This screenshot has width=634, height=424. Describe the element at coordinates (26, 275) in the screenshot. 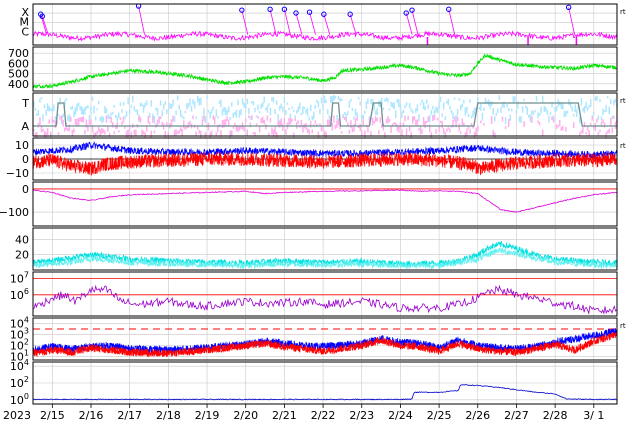

I see `ylabel-proton-0-exp: 7` at that location.